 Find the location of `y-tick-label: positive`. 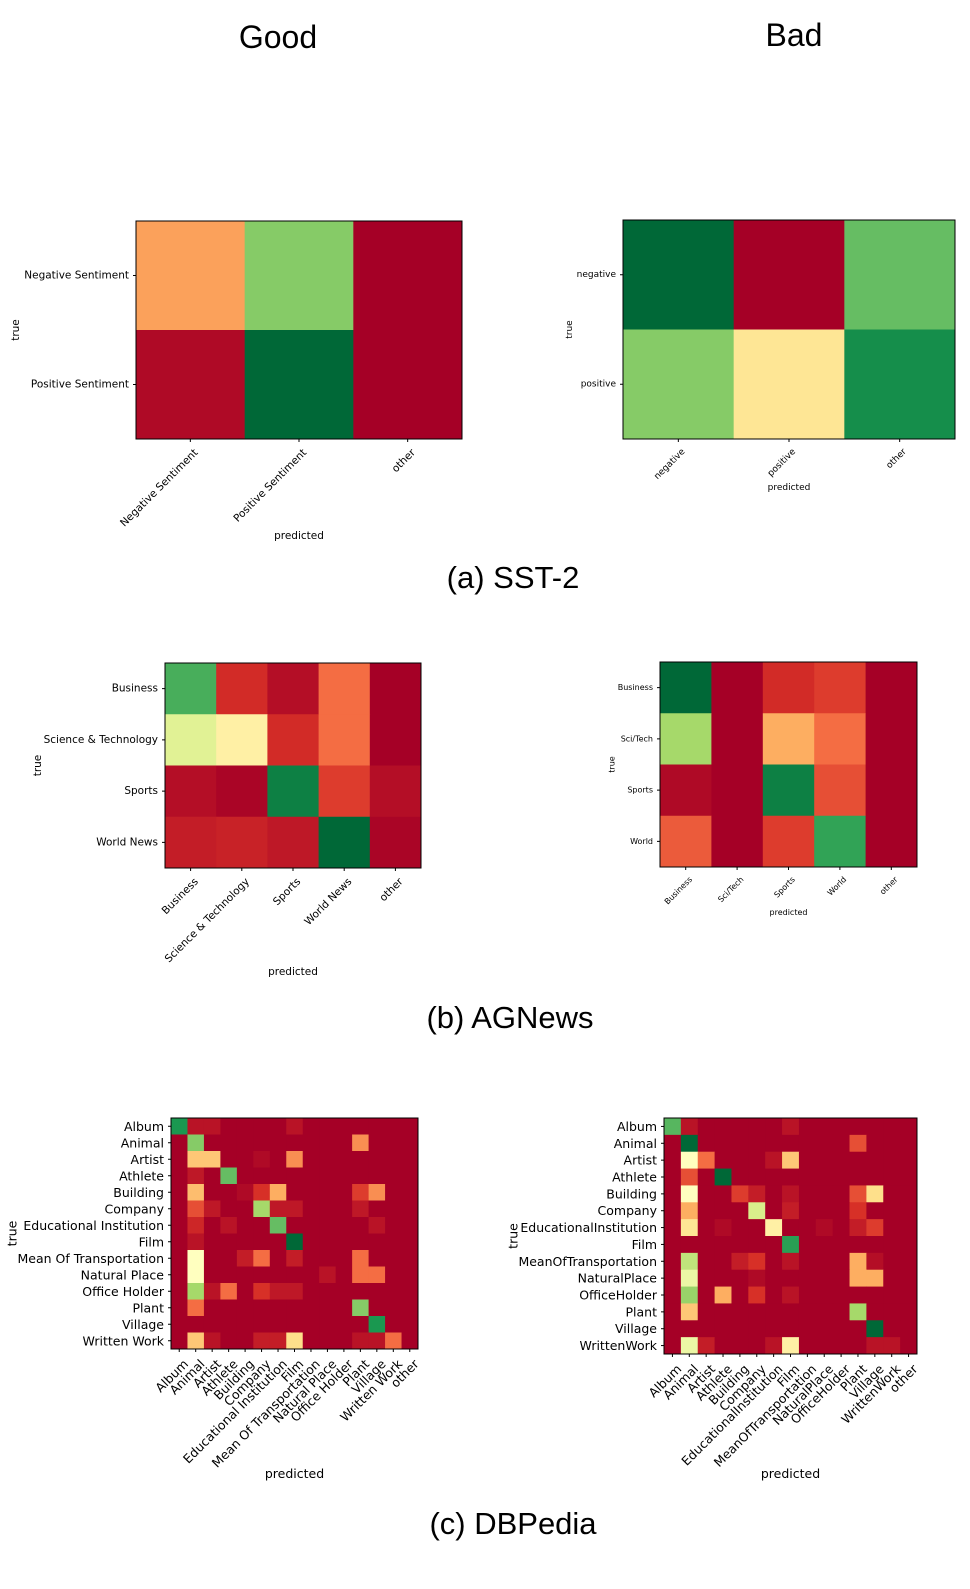

y-tick-label: positive is located at coordinates (599, 384).